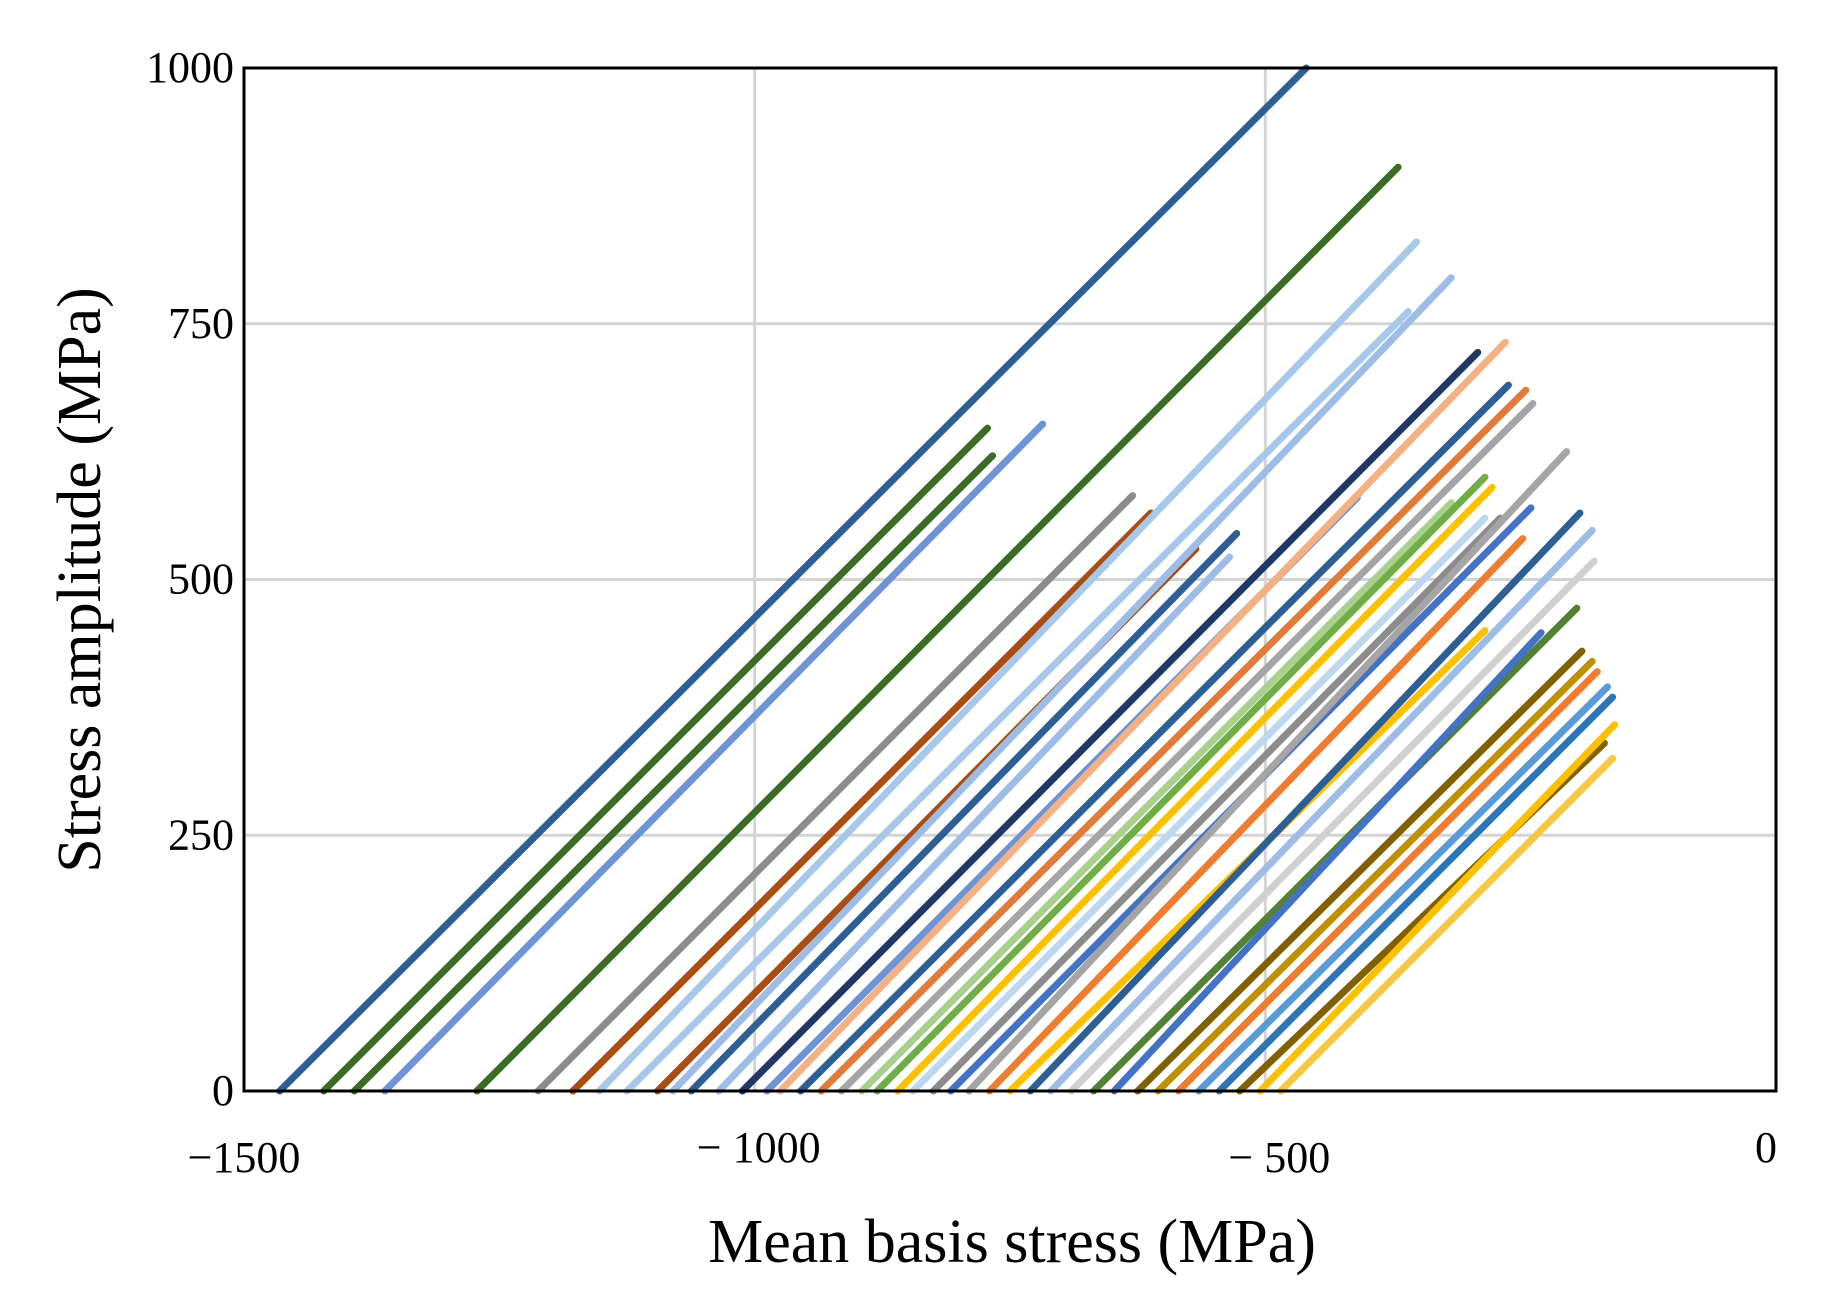 The height and width of the screenshot is (1299, 1831). Describe the element at coordinates (1279, 1157) in the screenshot. I see `x-tick-label: − 500` at that location.